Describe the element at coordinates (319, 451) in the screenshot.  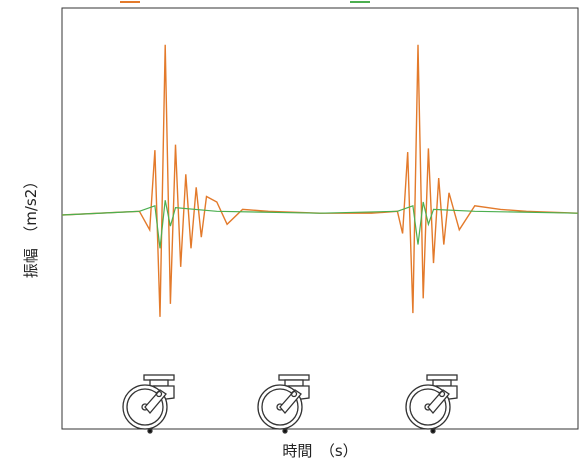
I see `x-axis-label: 時間 （s）` at that location.